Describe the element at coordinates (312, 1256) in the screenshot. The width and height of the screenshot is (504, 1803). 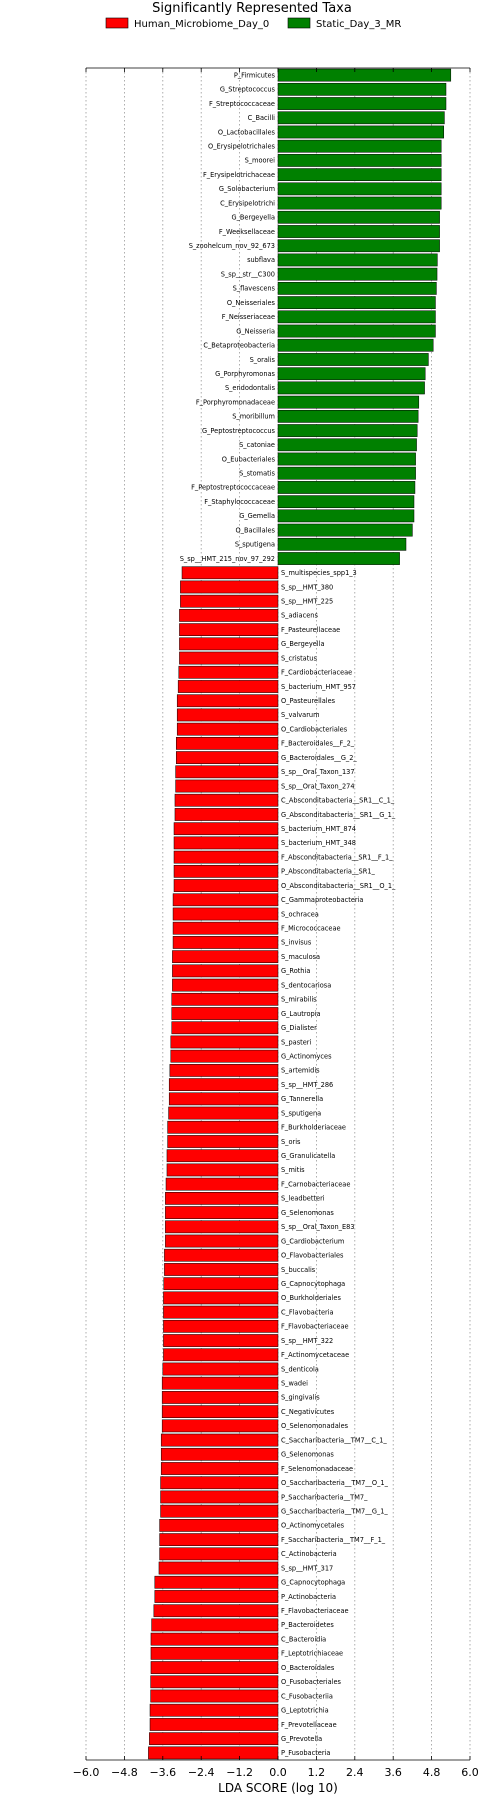
I see `bar-label: O_Flavobacteriales` at that location.